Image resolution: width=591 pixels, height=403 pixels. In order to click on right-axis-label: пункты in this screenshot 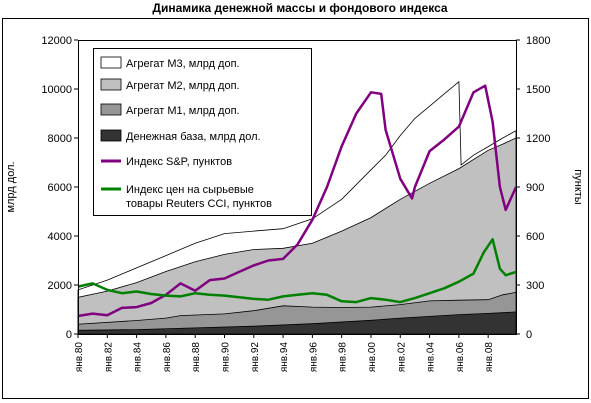, I will do `click(578, 187)`.